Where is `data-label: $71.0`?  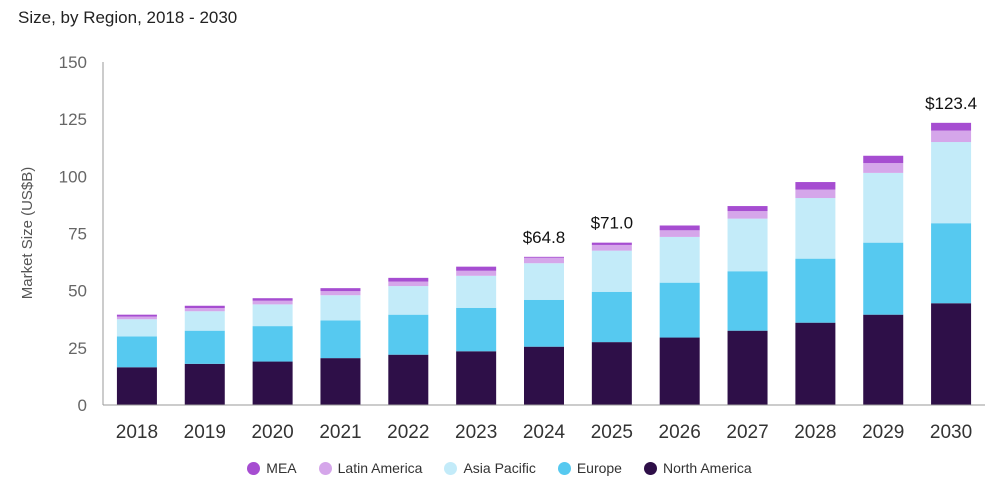
data-label: $71.0 is located at coordinates (612, 223).